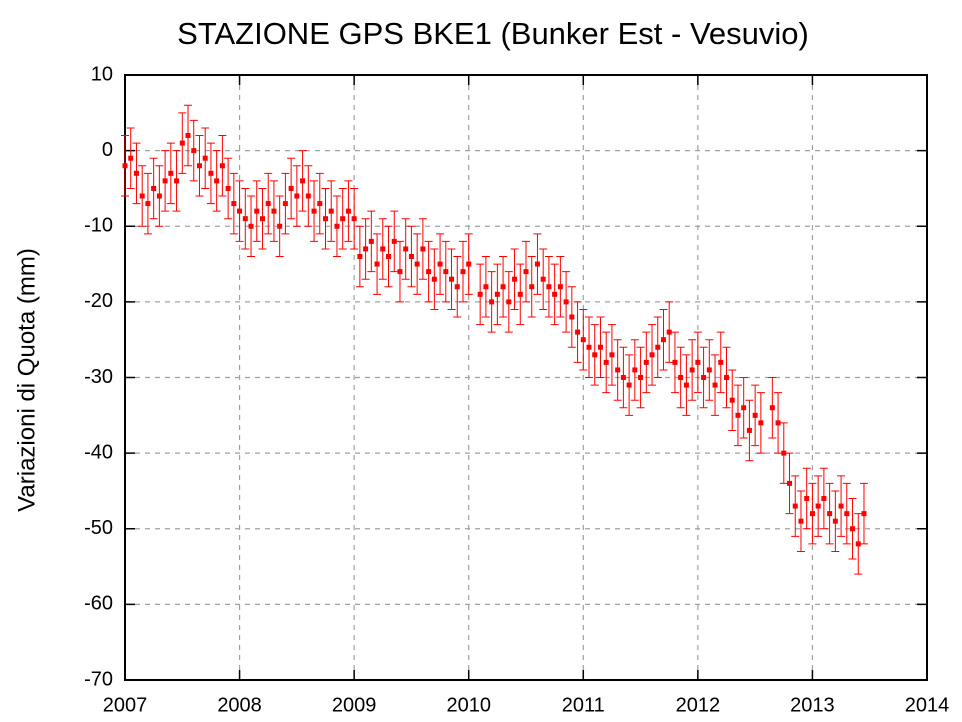 The image size is (962, 722). What do you see at coordinates (812, 705) in the screenshot?
I see `x-tick-label: 2013` at bounding box center [812, 705].